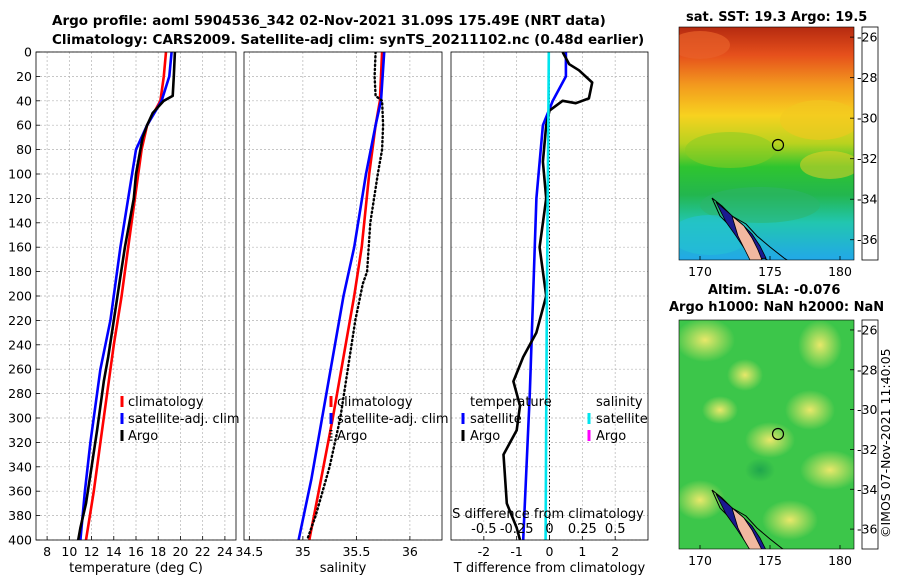 The image size is (900, 580). What do you see at coordinates (867, 77) in the screenshot?
I see `sst-map-ytick-label: -28` at bounding box center [867, 77].